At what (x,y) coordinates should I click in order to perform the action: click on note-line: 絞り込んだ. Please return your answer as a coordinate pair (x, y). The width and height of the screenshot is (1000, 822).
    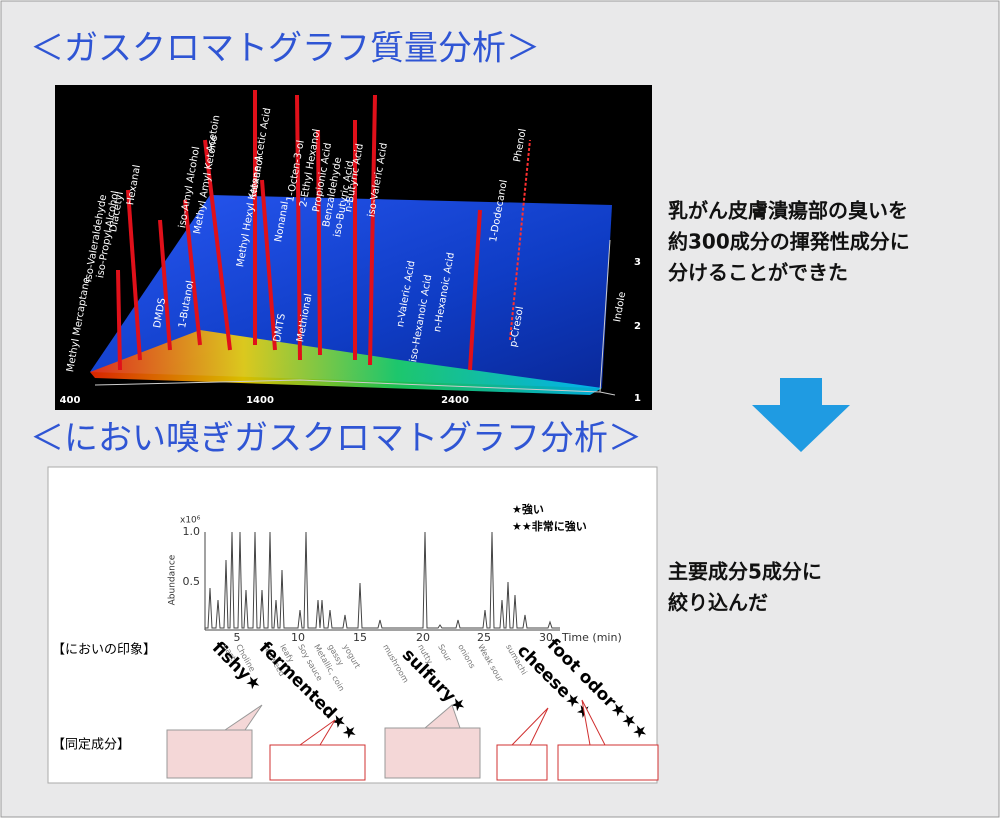
    Looking at the image, I should click on (718, 603).